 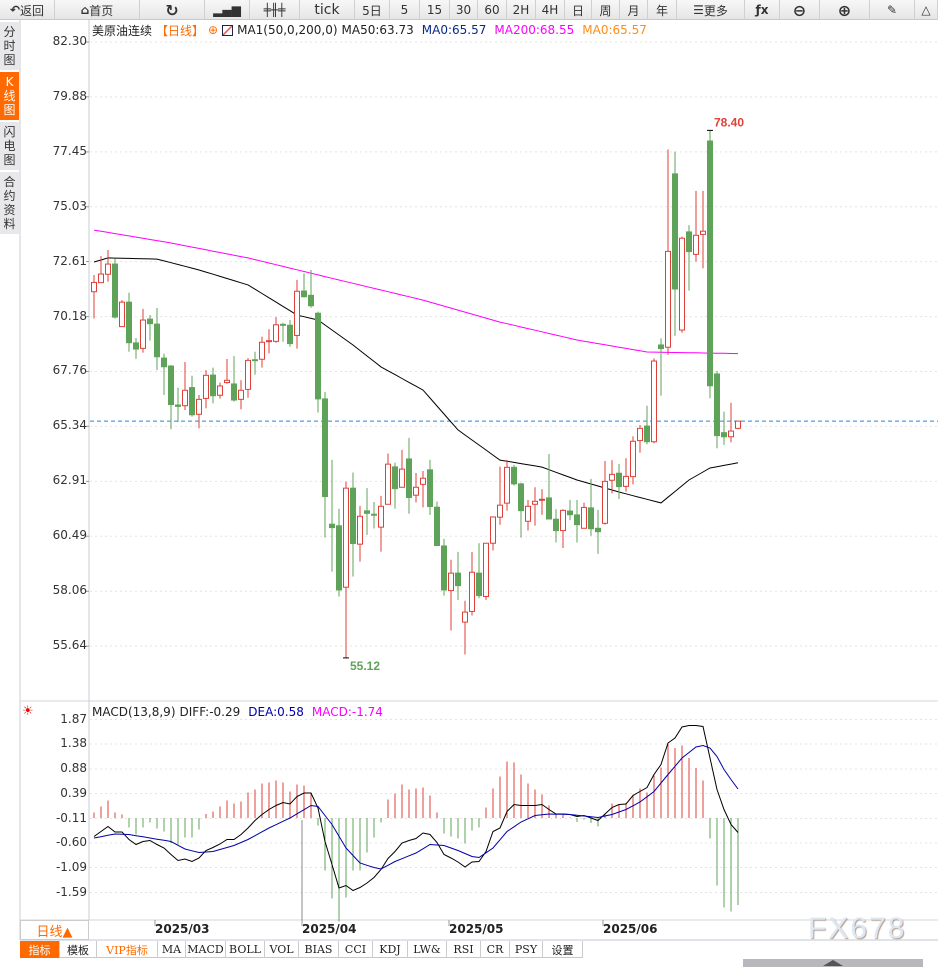 What do you see at coordinates (71, 817) in the screenshot?
I see `y-tick-label: -0.11` at bounding box center [71, 817].